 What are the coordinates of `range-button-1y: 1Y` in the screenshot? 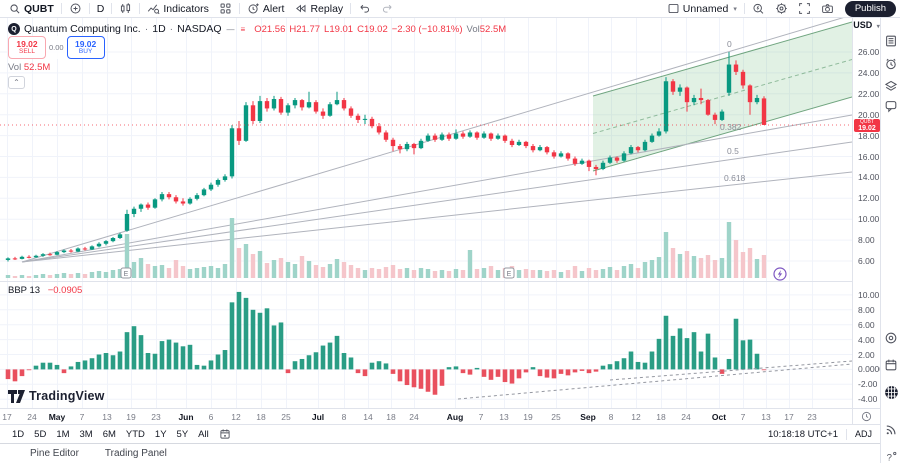 It's located at (161, 434).